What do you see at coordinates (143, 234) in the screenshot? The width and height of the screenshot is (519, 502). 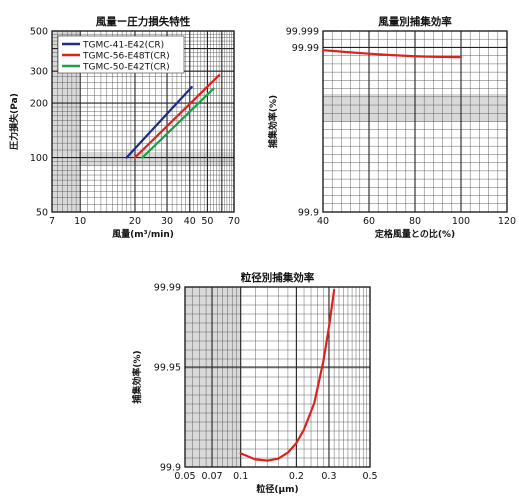 I see `x-axis-label: 風量(m³/min)` at bounding box center [143, 234].